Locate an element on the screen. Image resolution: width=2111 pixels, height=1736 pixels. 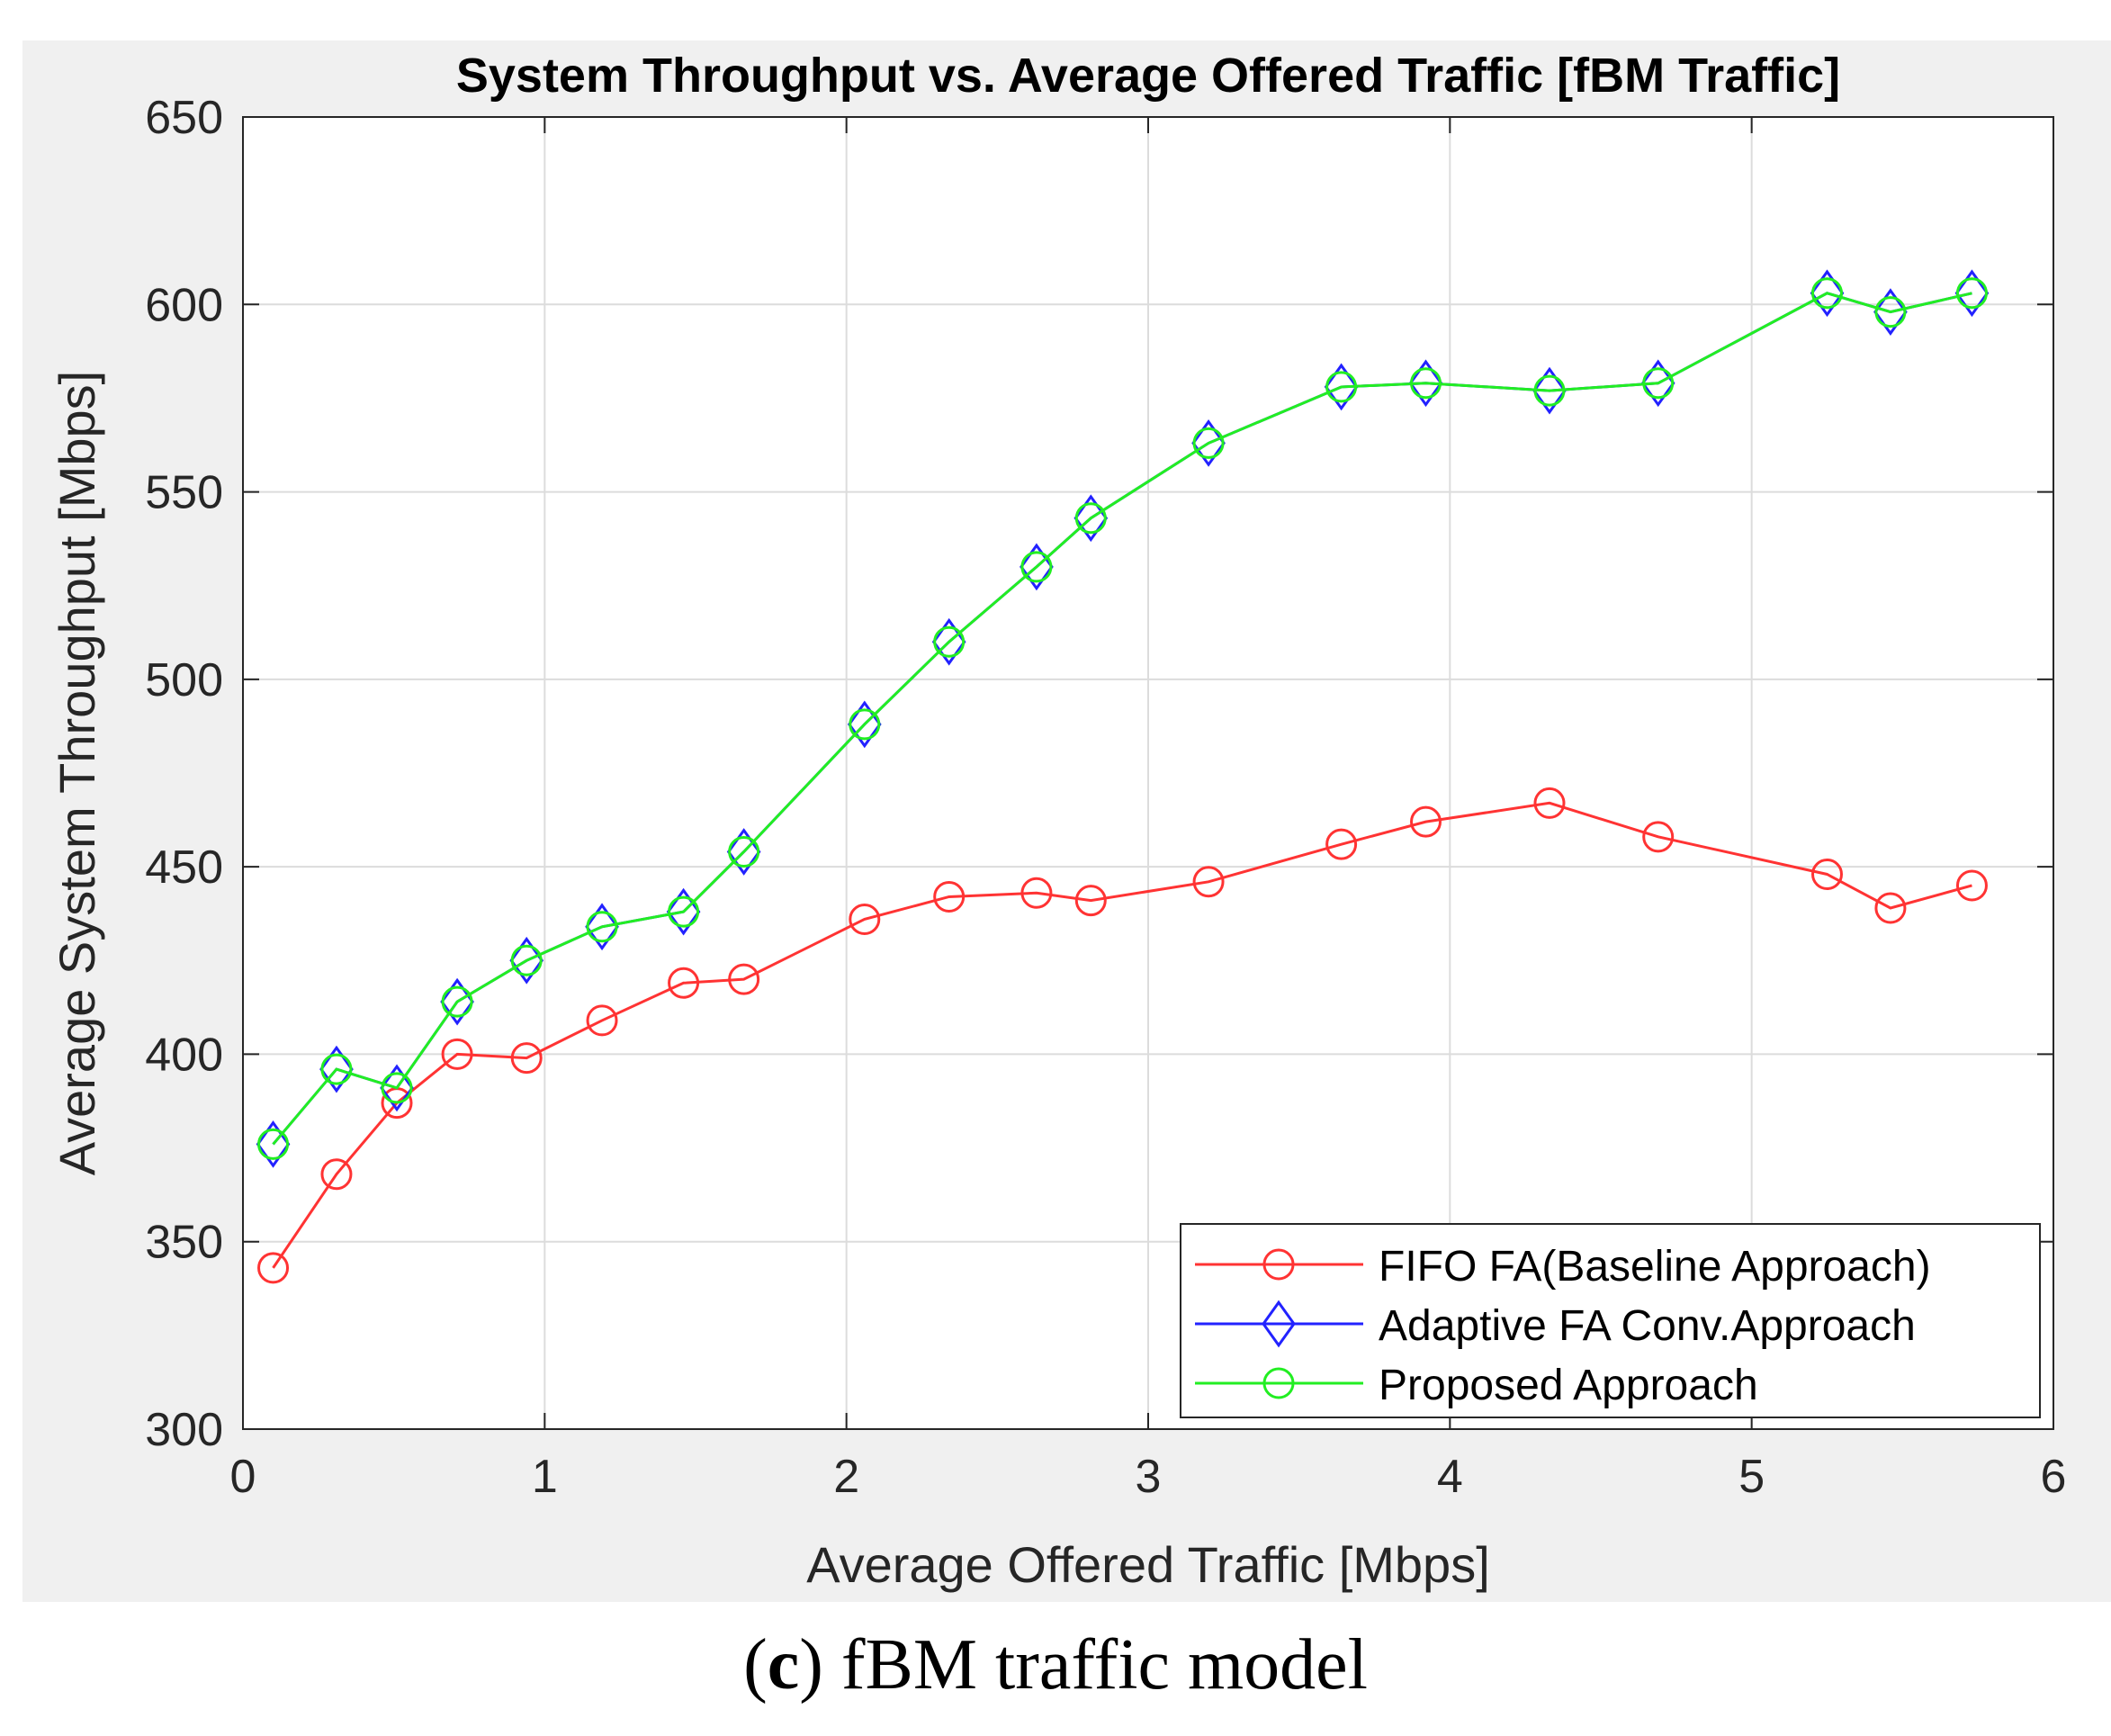
legend-box is located at coordinates (1610, 1320).